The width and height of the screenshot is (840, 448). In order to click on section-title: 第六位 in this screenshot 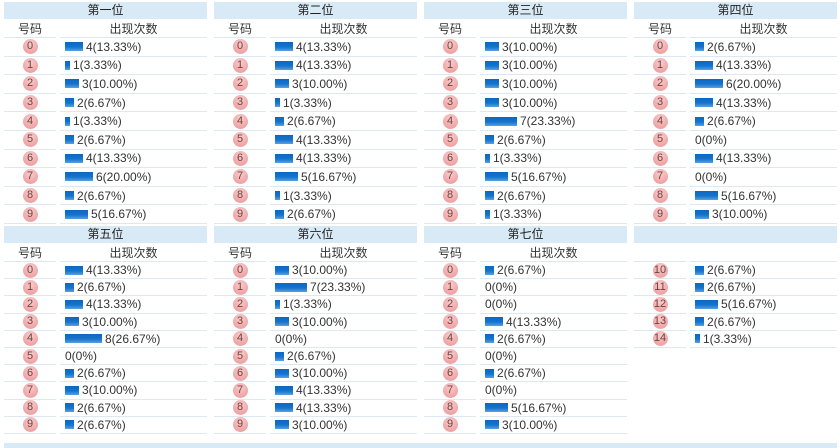, I will do `click(315, 234)`.